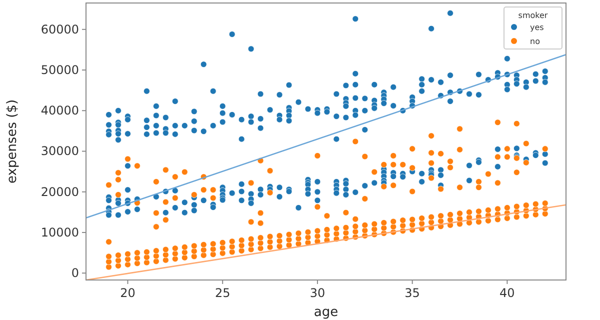  What do you see at coordinates (59, 111) in the screenshot?
I see `y-tick-label: 40000` at bounding box center [59, 111].